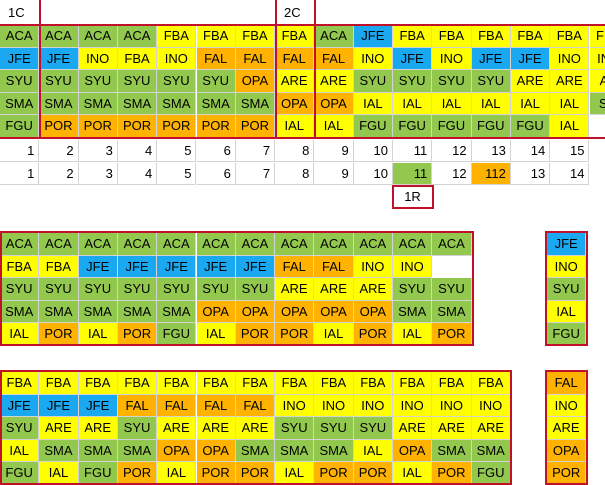 Image resolution: width=605 pixels, height=485 pixels. Describe the element at coordinates (373, 151) in the screenshot. I see `number-cell: 10` at that location.